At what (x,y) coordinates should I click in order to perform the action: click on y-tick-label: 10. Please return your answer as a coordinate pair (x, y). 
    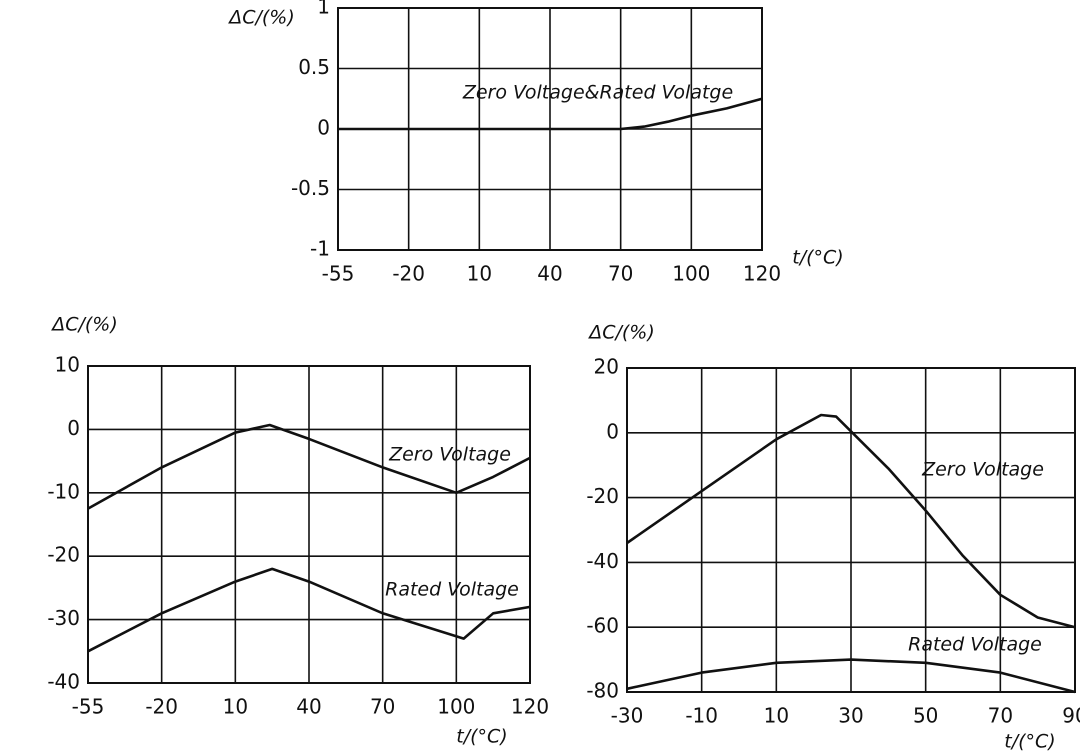
    Looking at the image, I should click on (67, 365).